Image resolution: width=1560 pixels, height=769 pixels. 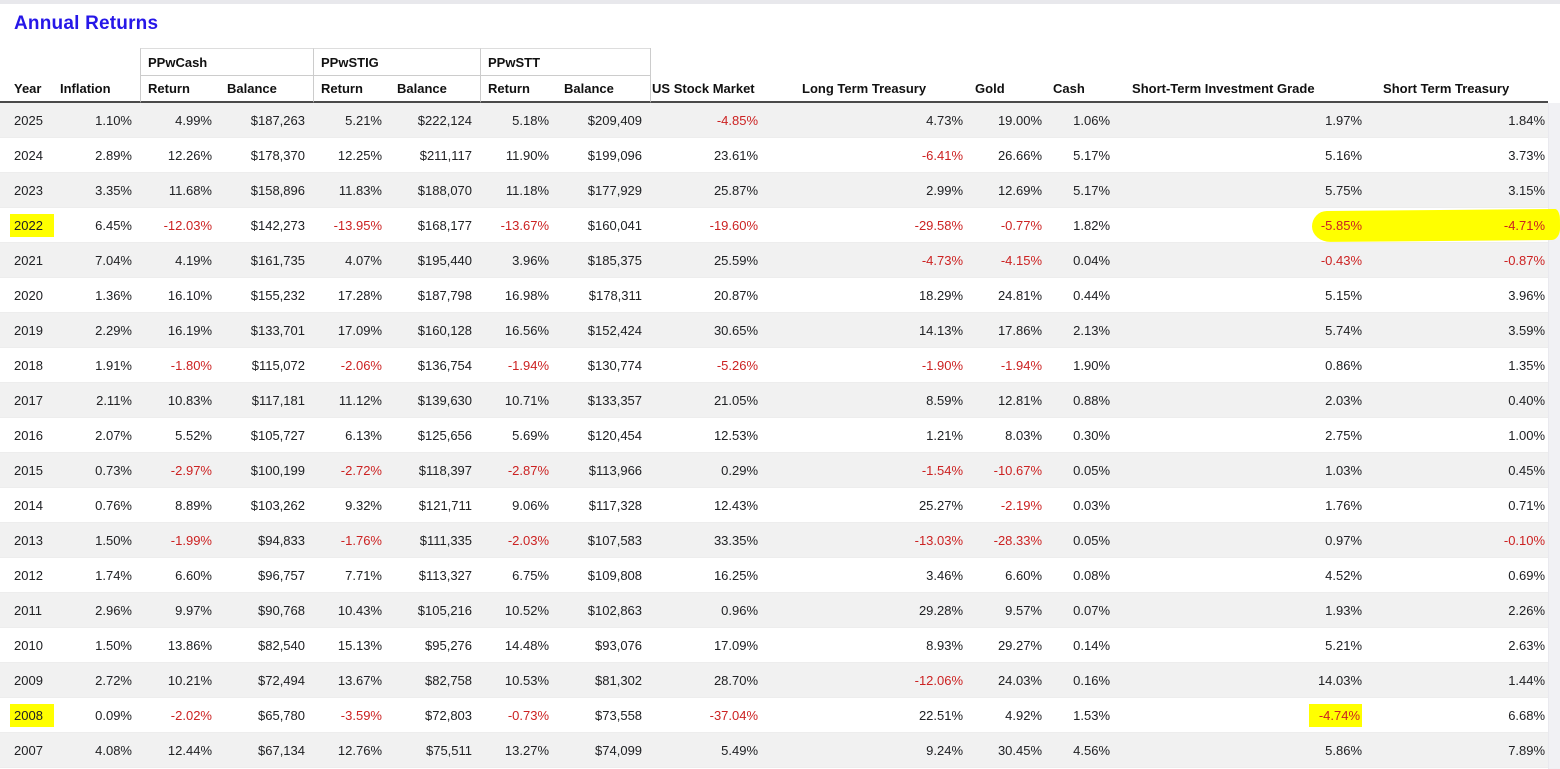 I want to click on cell-inflation: 1.36%, so click(x=100, y=295).